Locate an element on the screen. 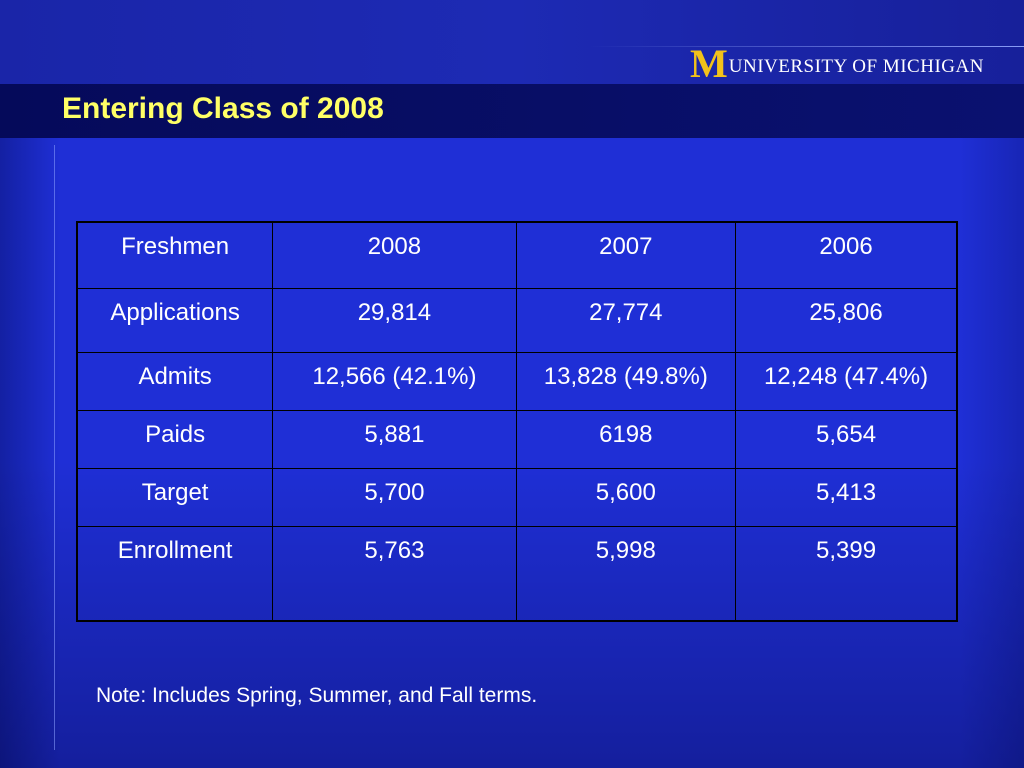  logo-wordmark: UNIVERSITY OF MICHIGAN is located at coordinates (856, 66).